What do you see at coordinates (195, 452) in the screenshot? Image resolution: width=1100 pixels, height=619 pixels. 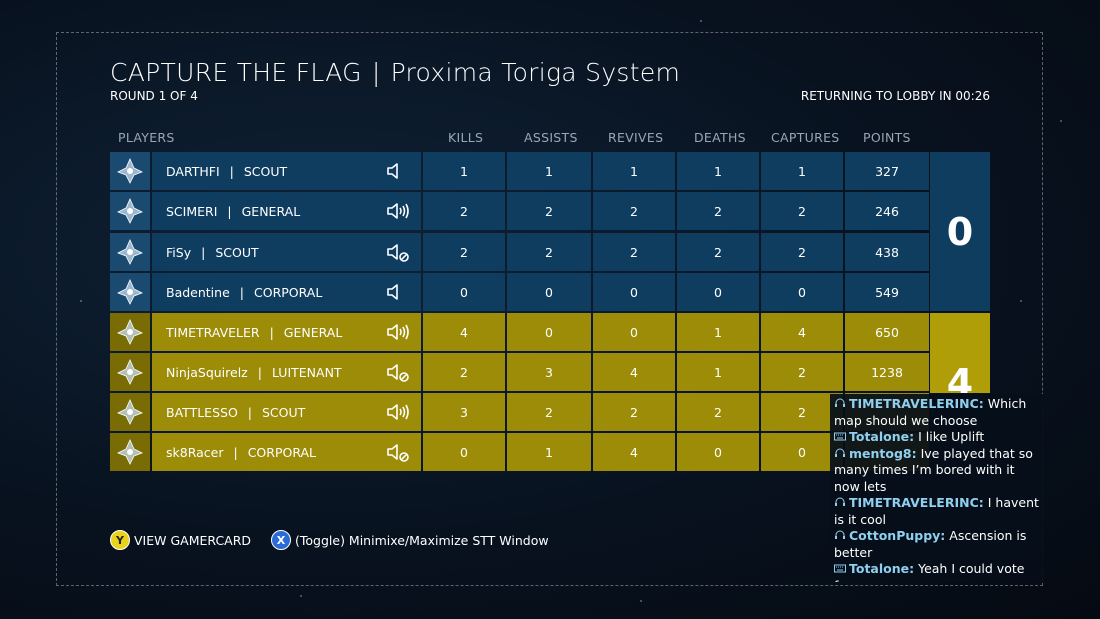 I see `player-name: sk8Racer` at bounding box center [195, 452].